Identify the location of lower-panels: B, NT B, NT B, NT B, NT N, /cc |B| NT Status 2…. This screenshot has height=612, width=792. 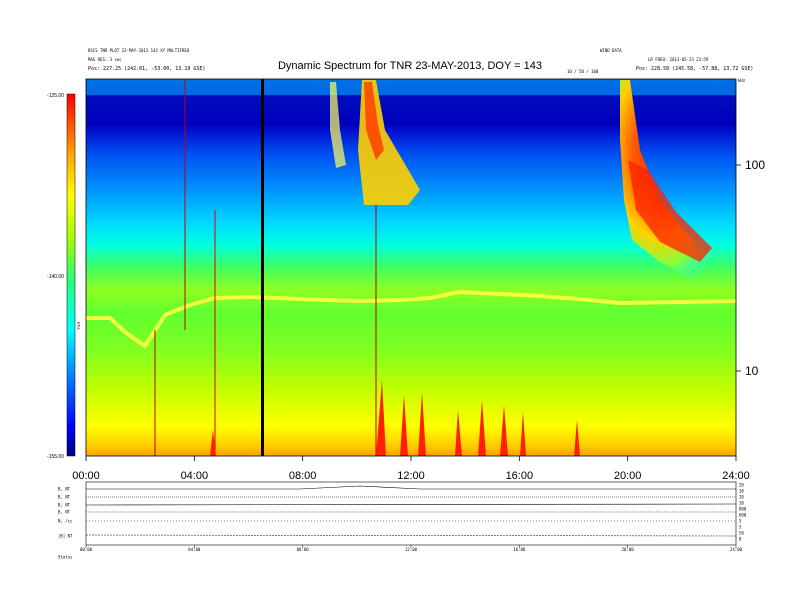
(402, 520).